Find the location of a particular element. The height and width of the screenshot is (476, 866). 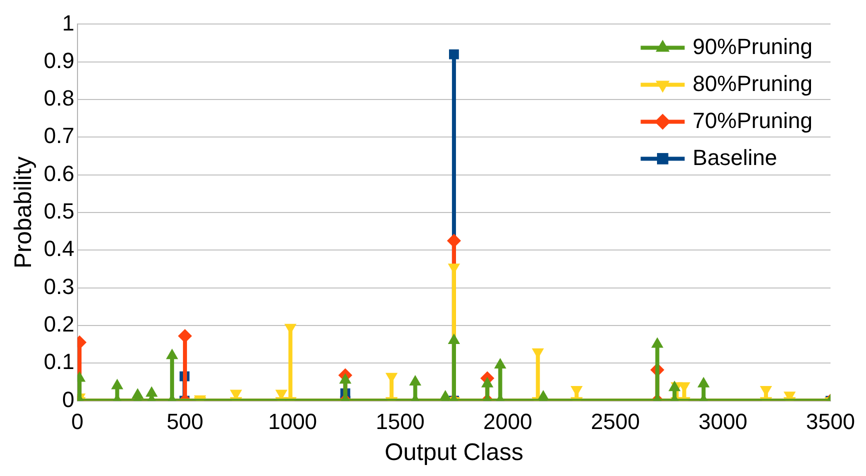

y-tick-label: 0.6 is located at coordinates (59, 173).